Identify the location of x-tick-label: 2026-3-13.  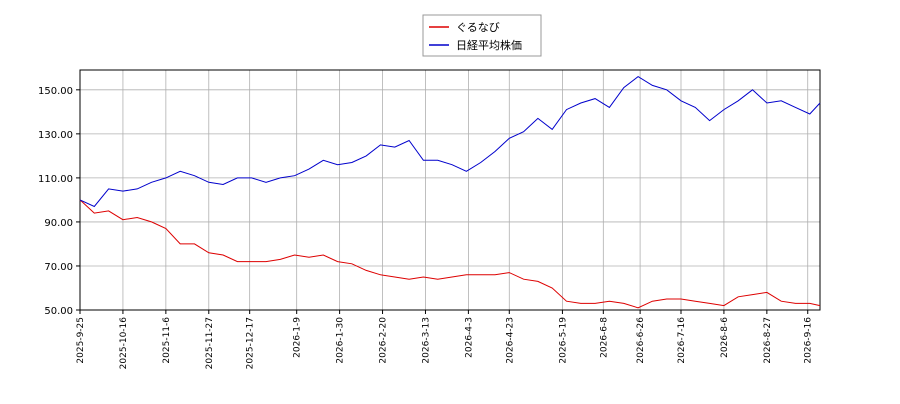
(426, 340).